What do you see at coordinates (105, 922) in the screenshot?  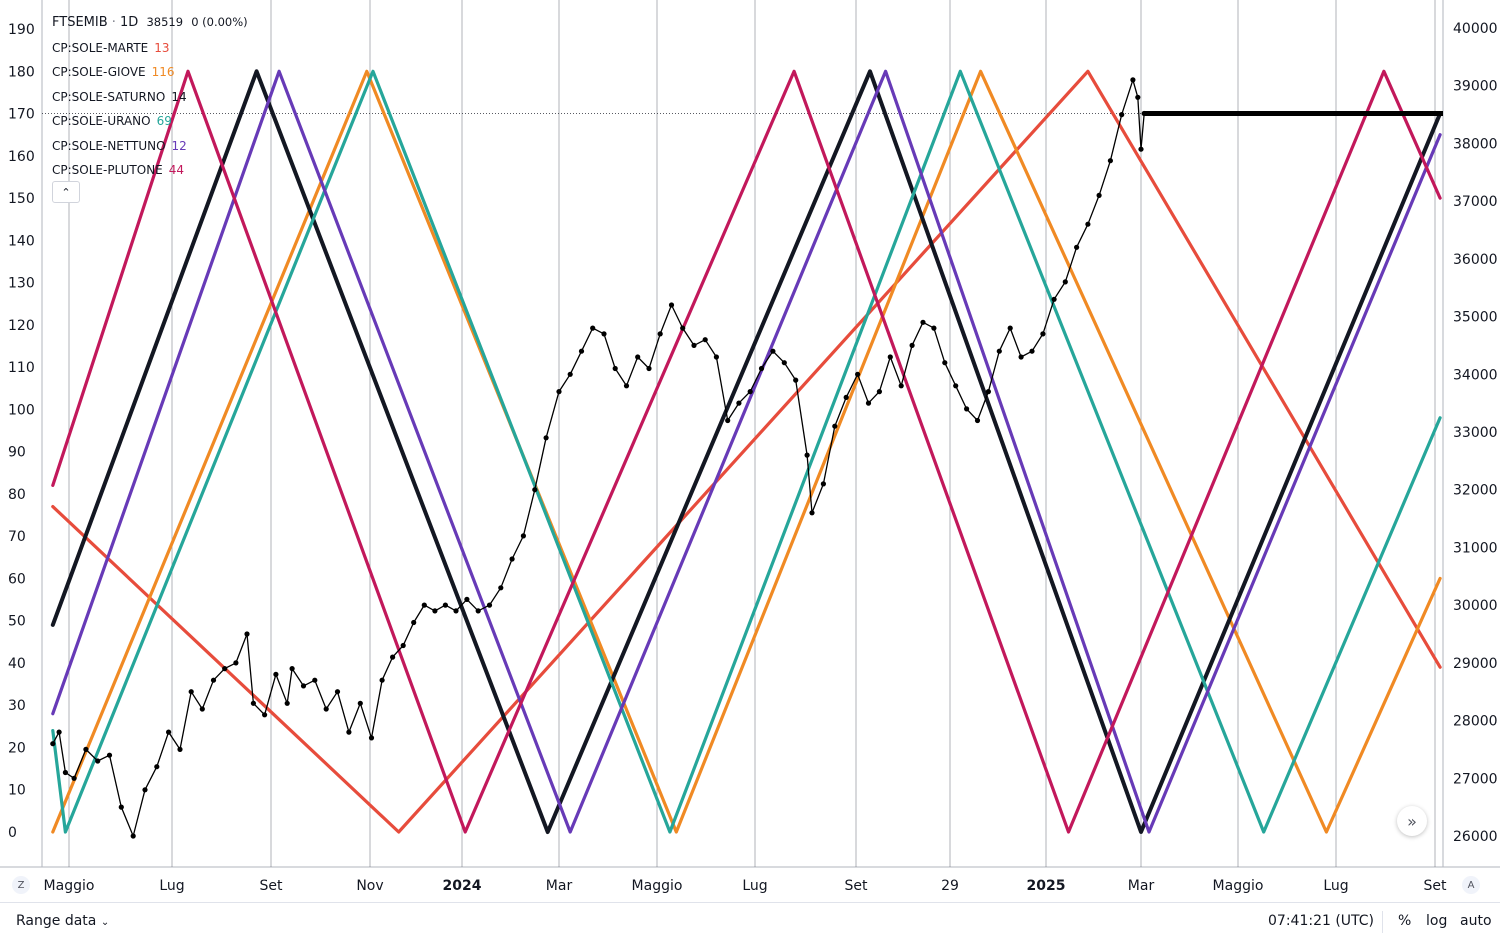 I see `chevron-down-icon: ⌄` at bounding box center [105, 922].